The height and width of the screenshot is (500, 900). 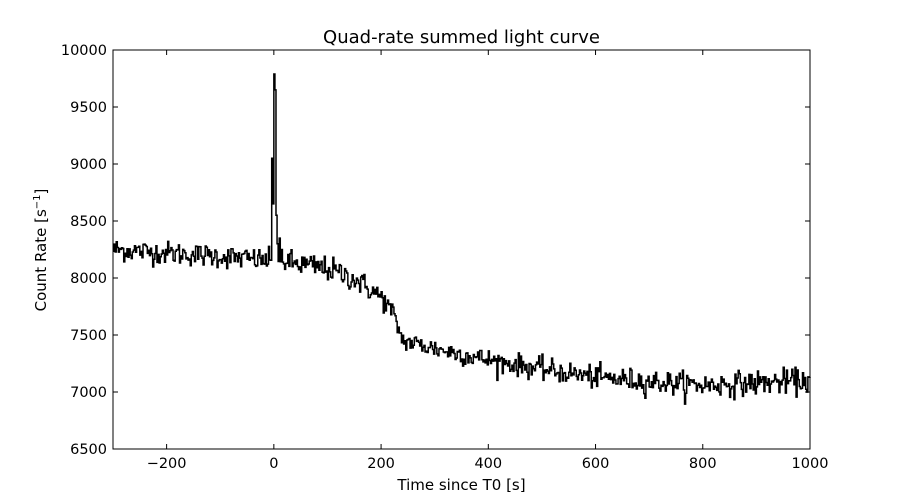 What do you see at coordinates (381, 464) in the screenshot?
I see `x-tick-label: 200` at bounding box center [381, 464].